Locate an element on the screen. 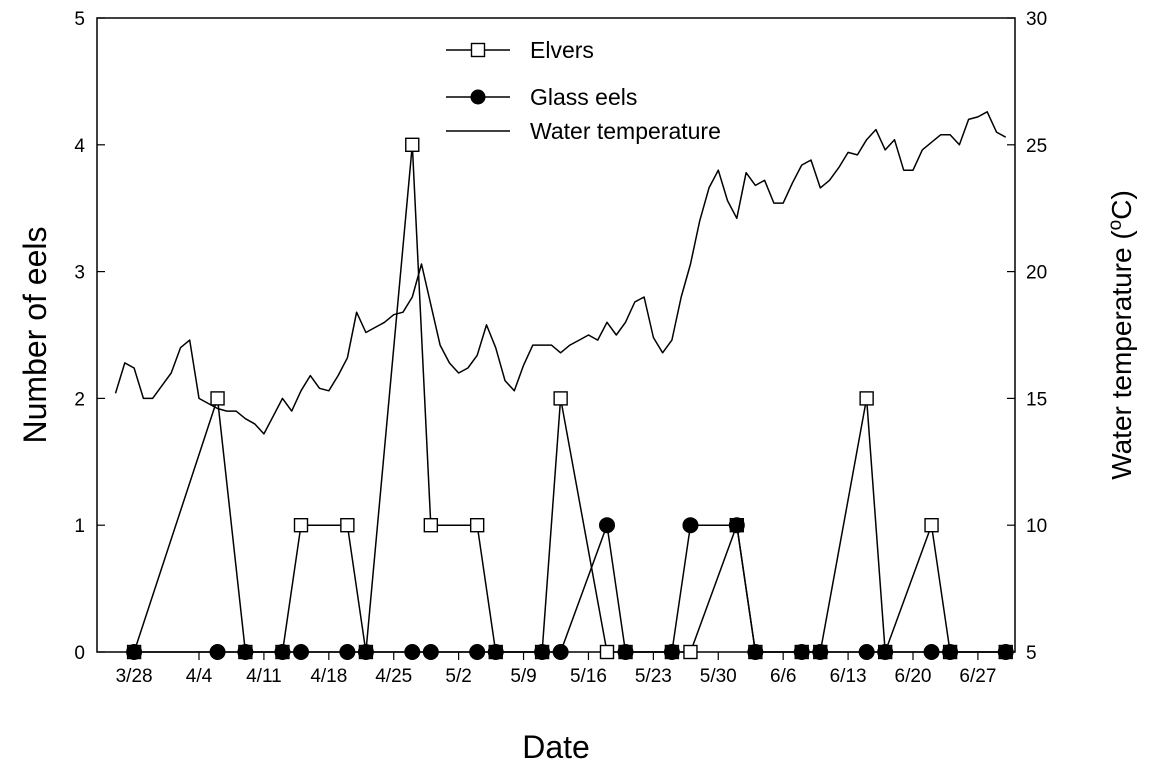  legend-label: Glass eels is located at coordinates (583, 97).